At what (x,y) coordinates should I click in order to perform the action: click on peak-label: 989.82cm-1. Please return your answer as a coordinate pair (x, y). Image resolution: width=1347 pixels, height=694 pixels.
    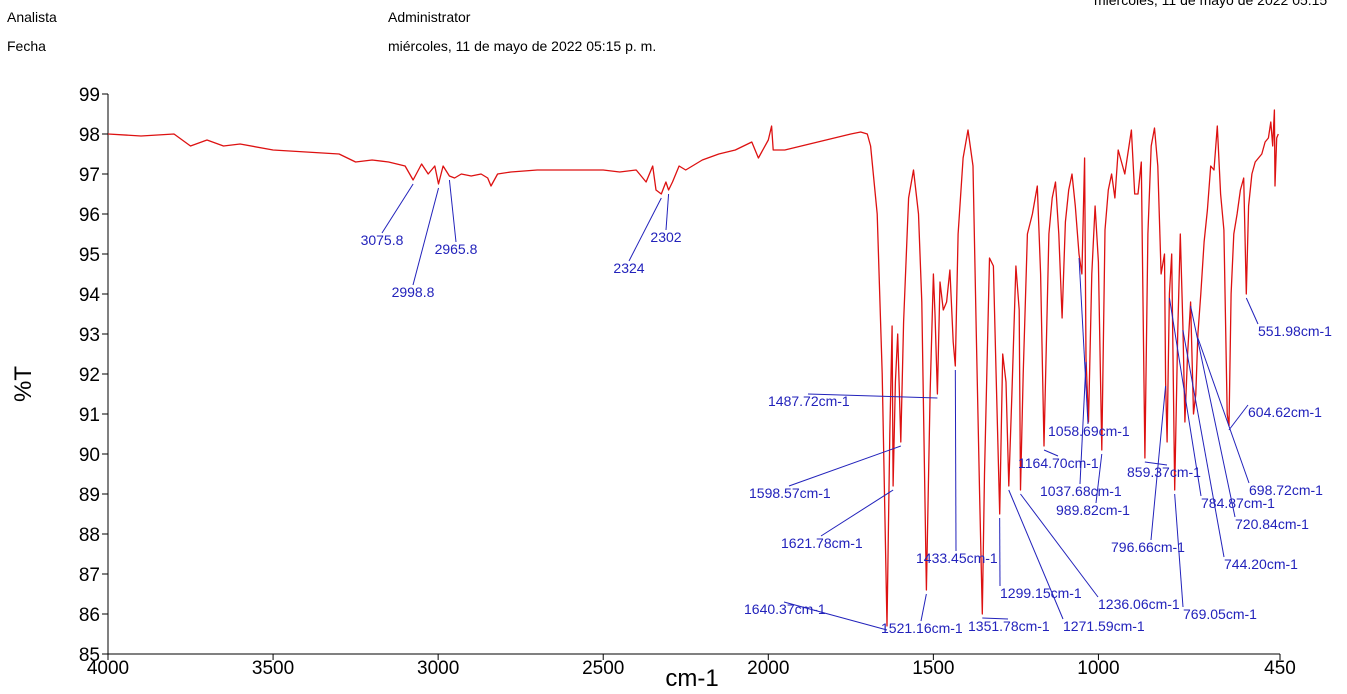
    Looking at the image, I should click on (1093, 510).